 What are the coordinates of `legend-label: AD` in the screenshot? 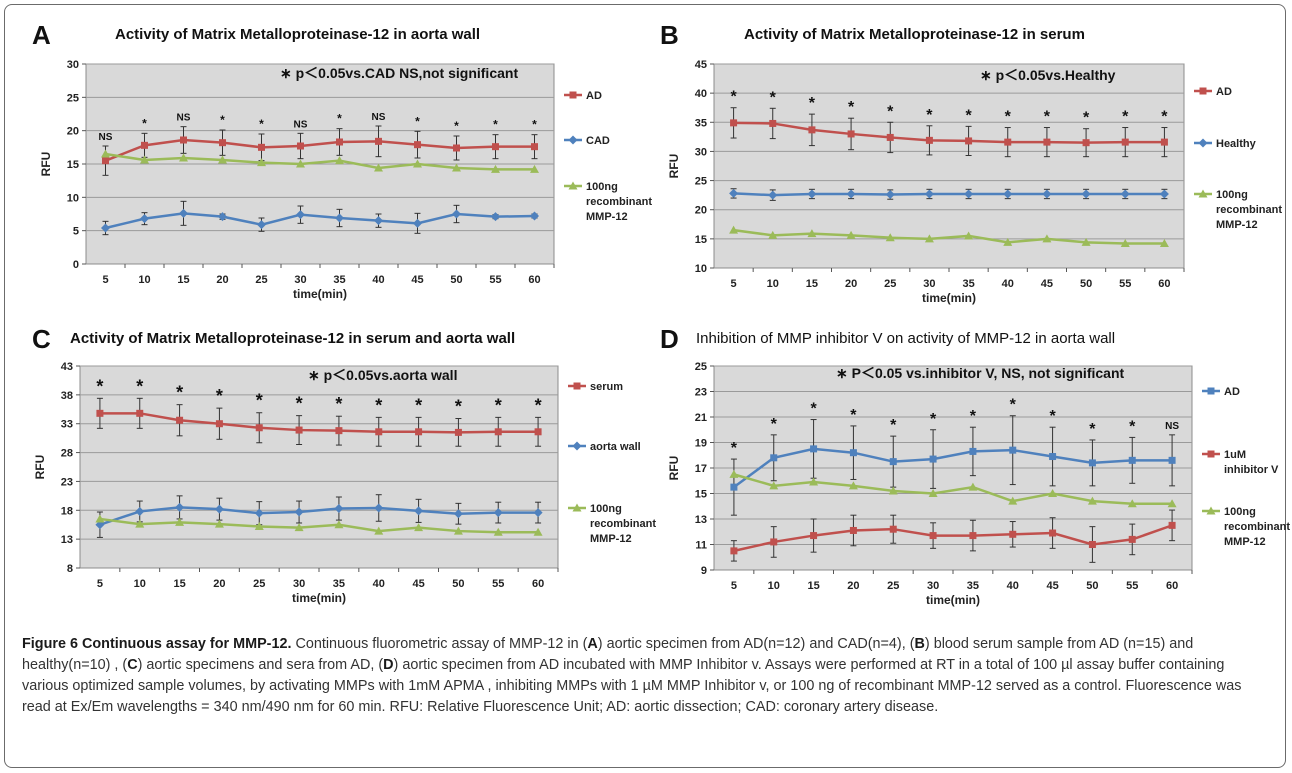 It's located at (1232, 392).